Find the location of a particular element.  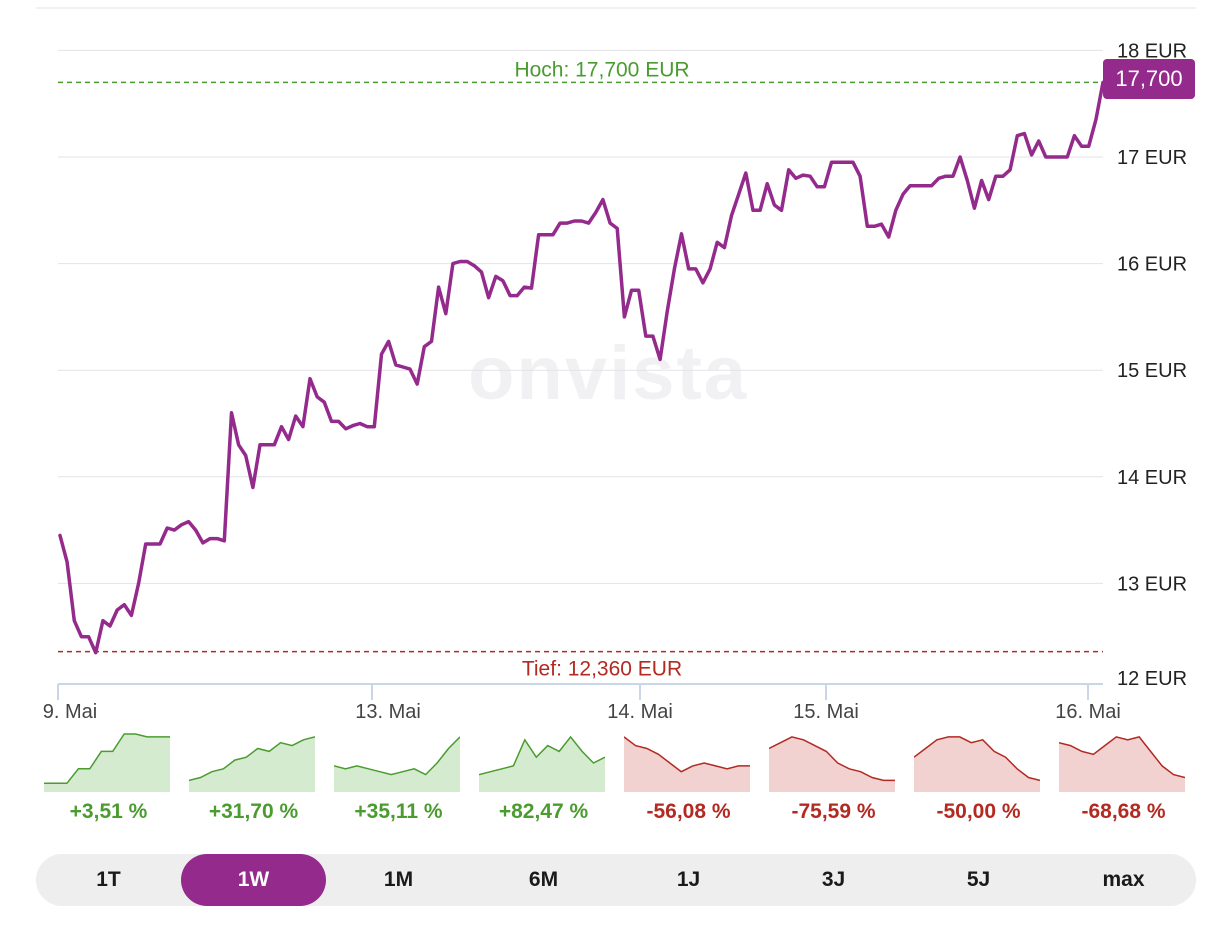

range-button-3j: 3J is located at coordinates (833, 879).